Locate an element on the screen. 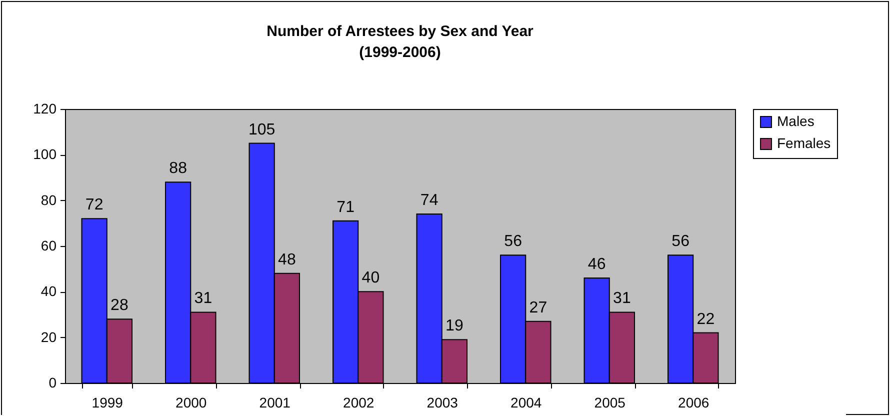 Image resolution: width=890 pixels, height=416 pixels. x-tick-label: 2003 is located at coordinates (442, 402).